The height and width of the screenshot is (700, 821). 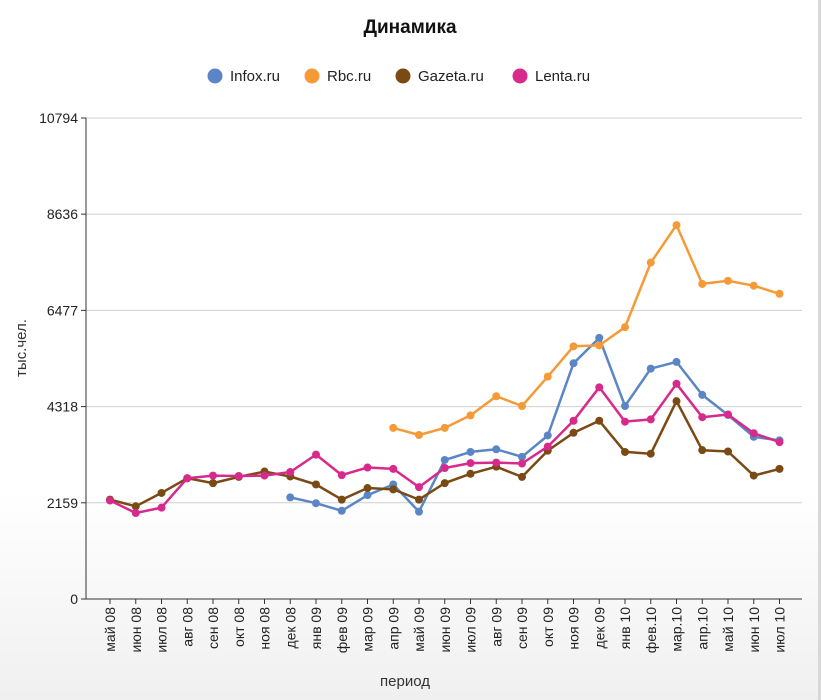 What do you see at coordinates (651, 630) in the screenshot?
I see `x-tick-label: фев.10` at bounding box center [651, 630].